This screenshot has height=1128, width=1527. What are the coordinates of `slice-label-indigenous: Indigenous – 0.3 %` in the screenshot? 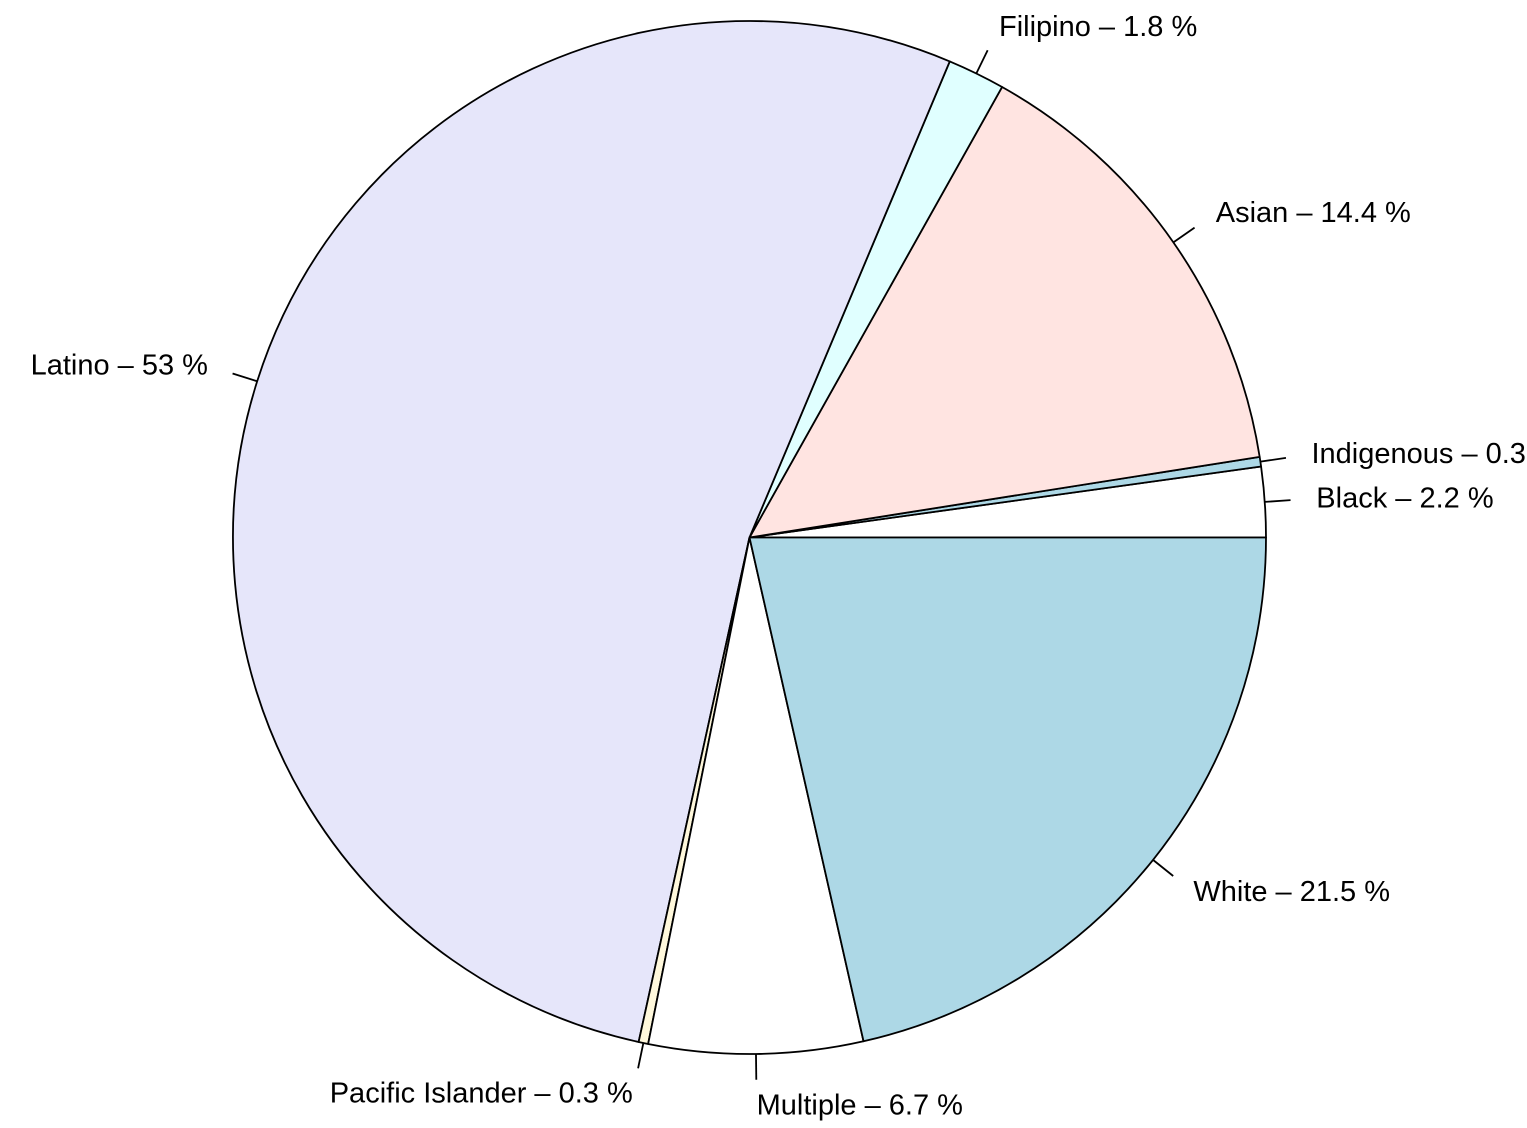 It's located at (1419, 454).